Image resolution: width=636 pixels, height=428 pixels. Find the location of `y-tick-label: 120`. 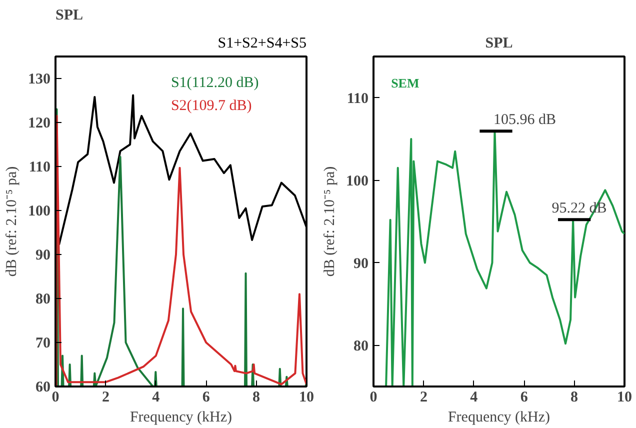

y-tick-label: 120 is located at coordinates (39, 124).